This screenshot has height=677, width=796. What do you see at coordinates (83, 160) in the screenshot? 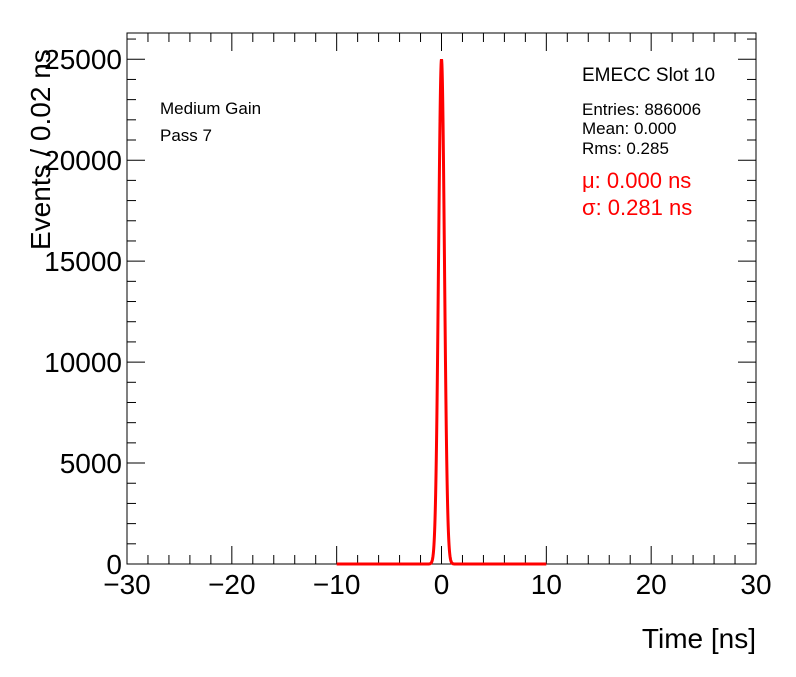
I see `y-tick-label: 20000` at bounding box center [83, 160].